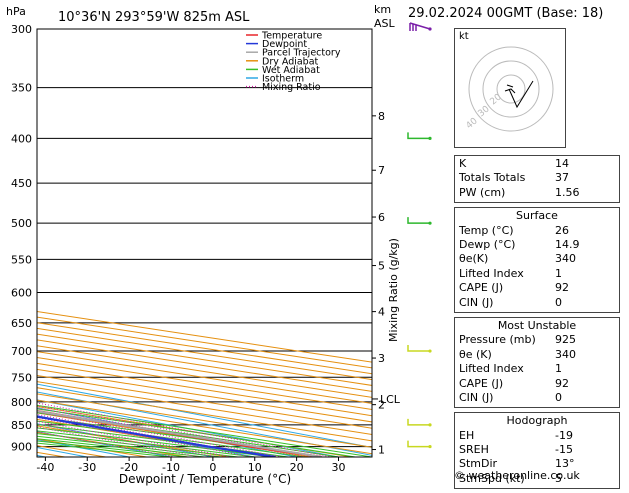 The height and width of the screenshot is (493, 629). I want to click on hodograph_params-row-value: 5, so click(558, 478).